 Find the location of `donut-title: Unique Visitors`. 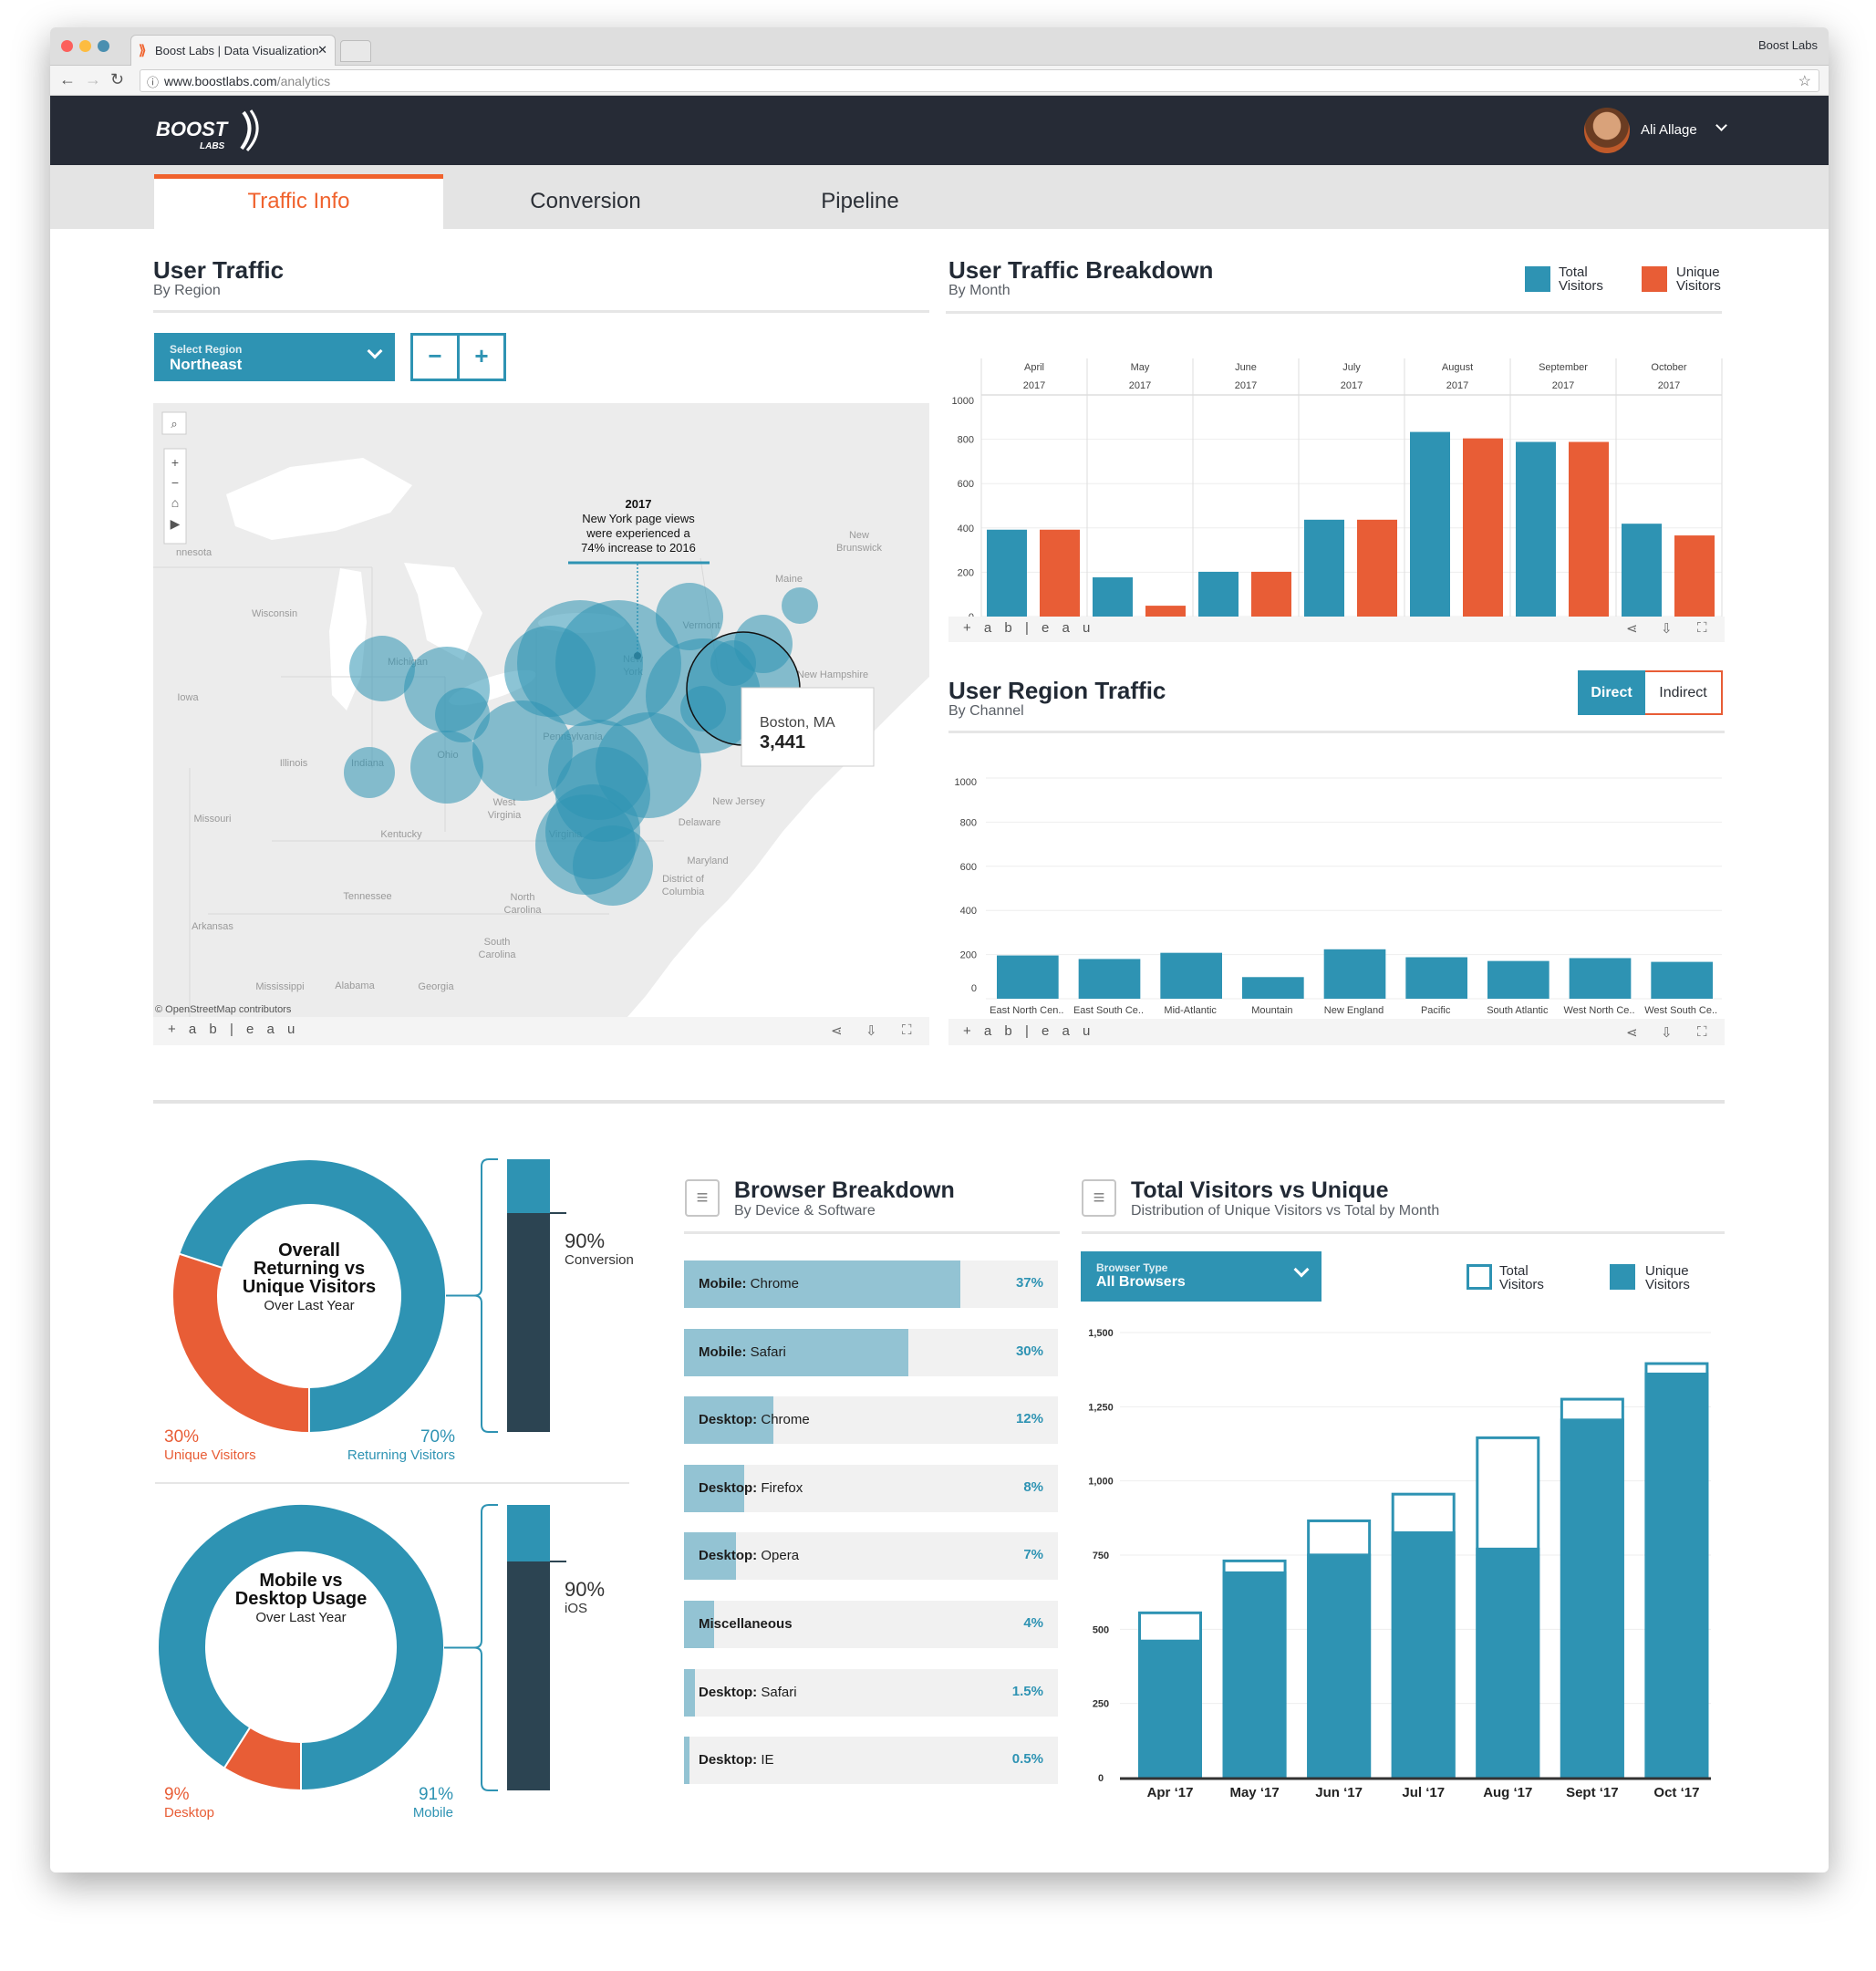

donut-title: Unique Visitors is located at coordinates (309, 1287).